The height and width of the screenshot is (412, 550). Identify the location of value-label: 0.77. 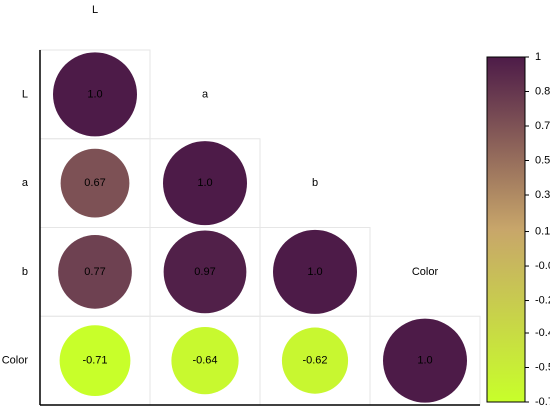
(94, 272).